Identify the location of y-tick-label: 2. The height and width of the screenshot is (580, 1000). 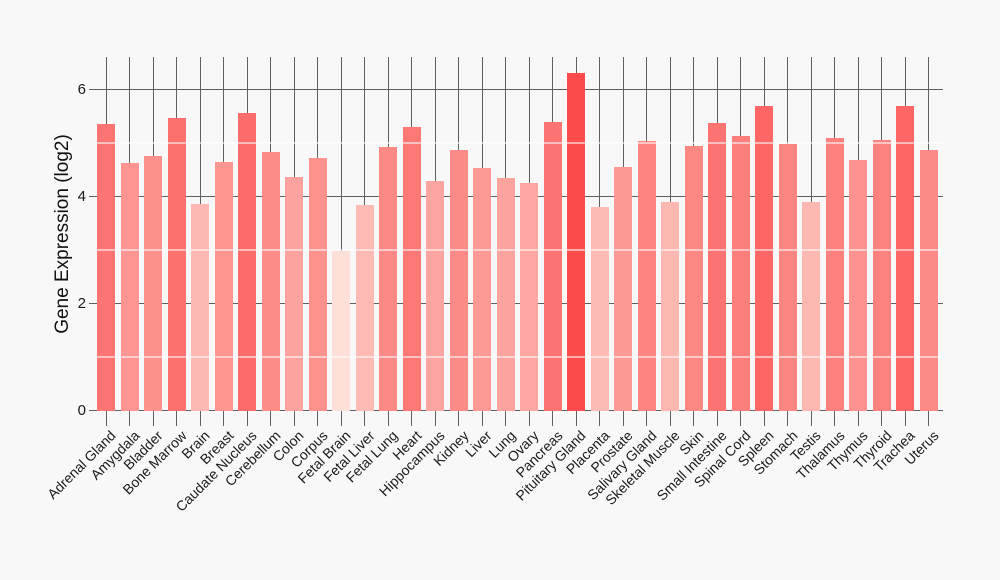
(81, 303).